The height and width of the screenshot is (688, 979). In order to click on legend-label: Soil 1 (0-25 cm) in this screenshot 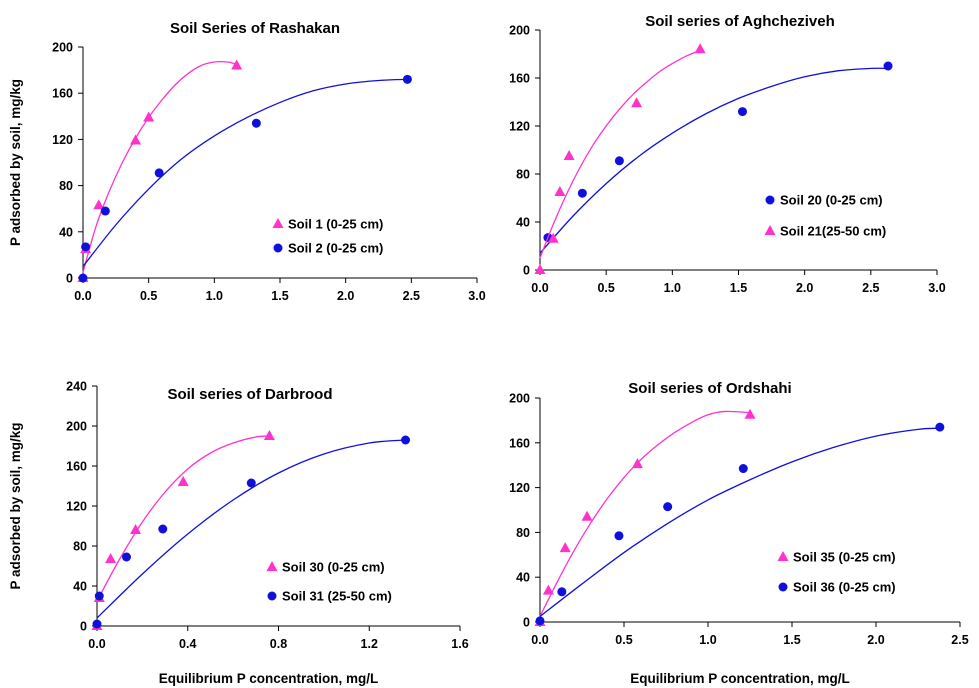, I will do `click(335, 224)`.